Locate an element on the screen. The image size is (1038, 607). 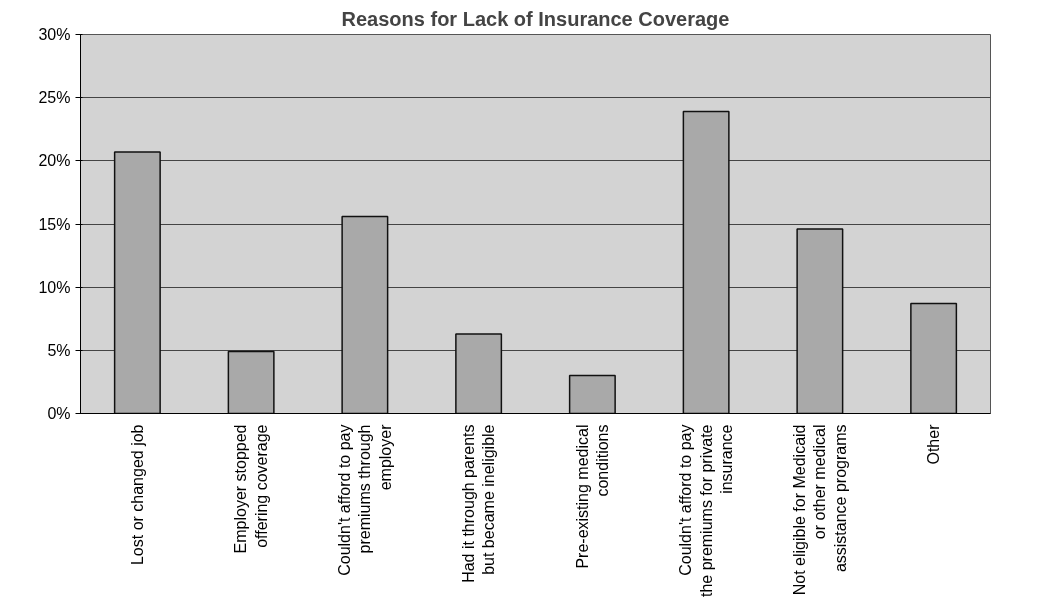
x-tick-label: Other is located at coordinates (934, 444).